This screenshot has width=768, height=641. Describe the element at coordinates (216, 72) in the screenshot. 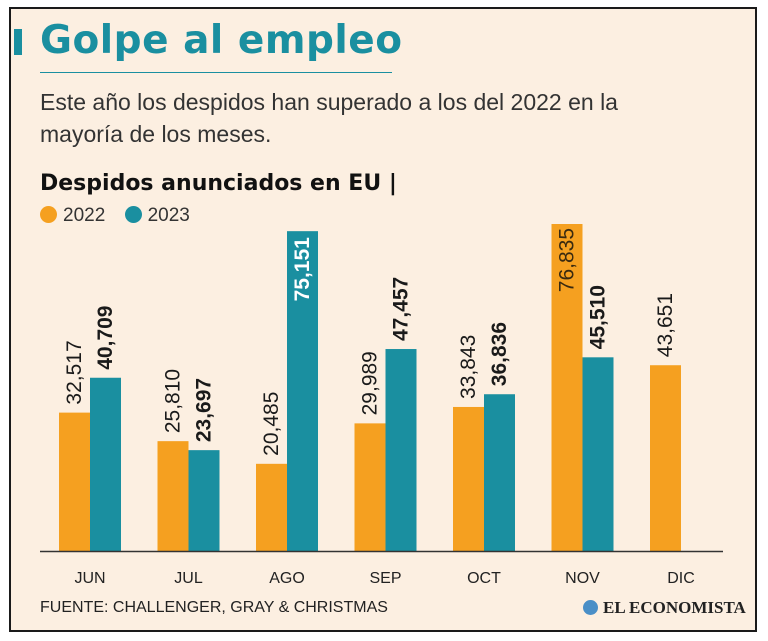

I see `title-underline` at that location.